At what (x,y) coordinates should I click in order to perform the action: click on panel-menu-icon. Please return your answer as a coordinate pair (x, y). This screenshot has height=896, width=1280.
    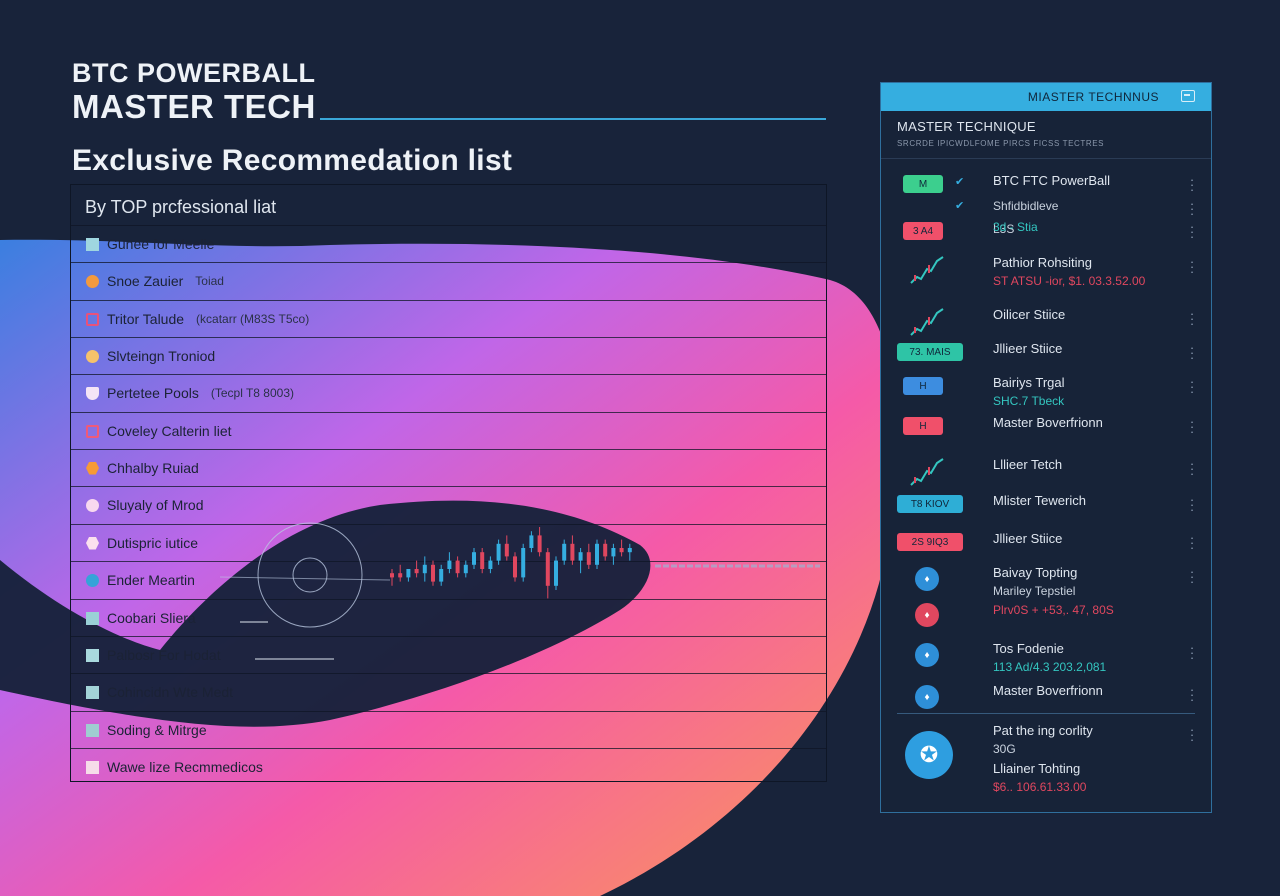
    Looking at the image, I should click on (1188, 96).